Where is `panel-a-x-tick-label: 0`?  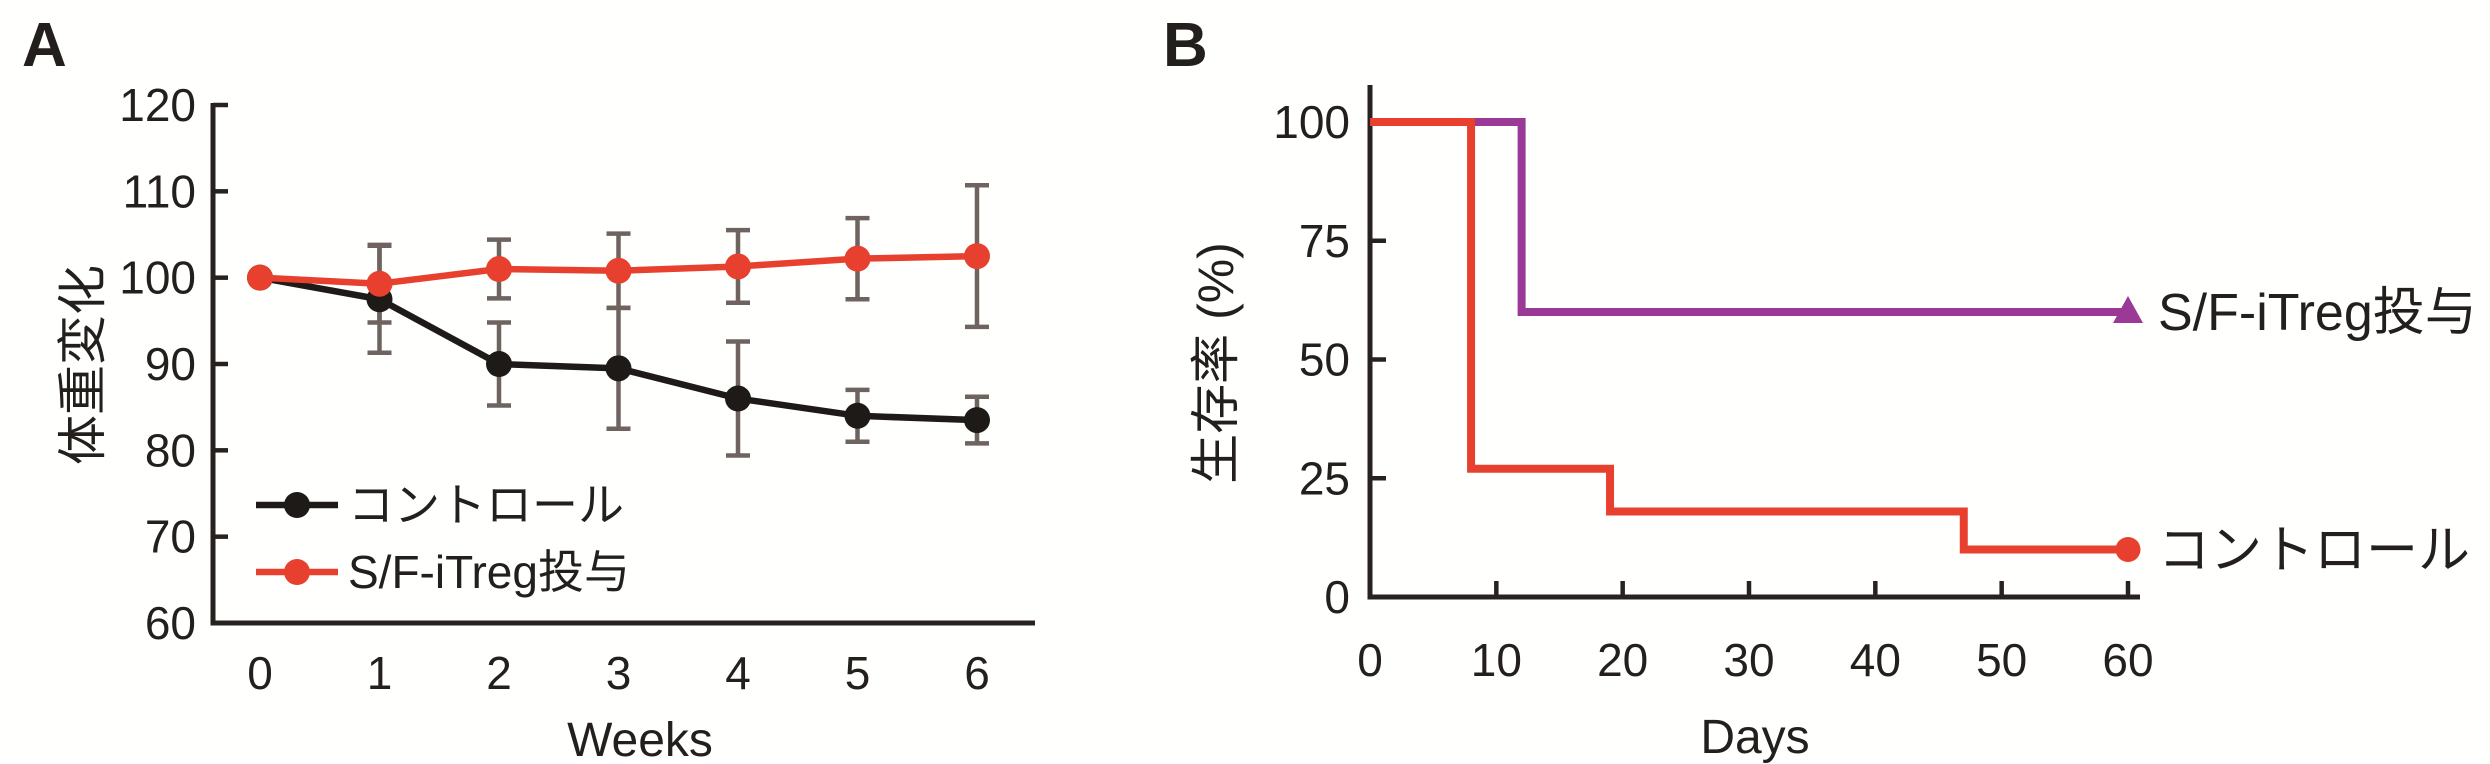
panel-a-x-tick-label: 0 is located at coordinates (260, 673).